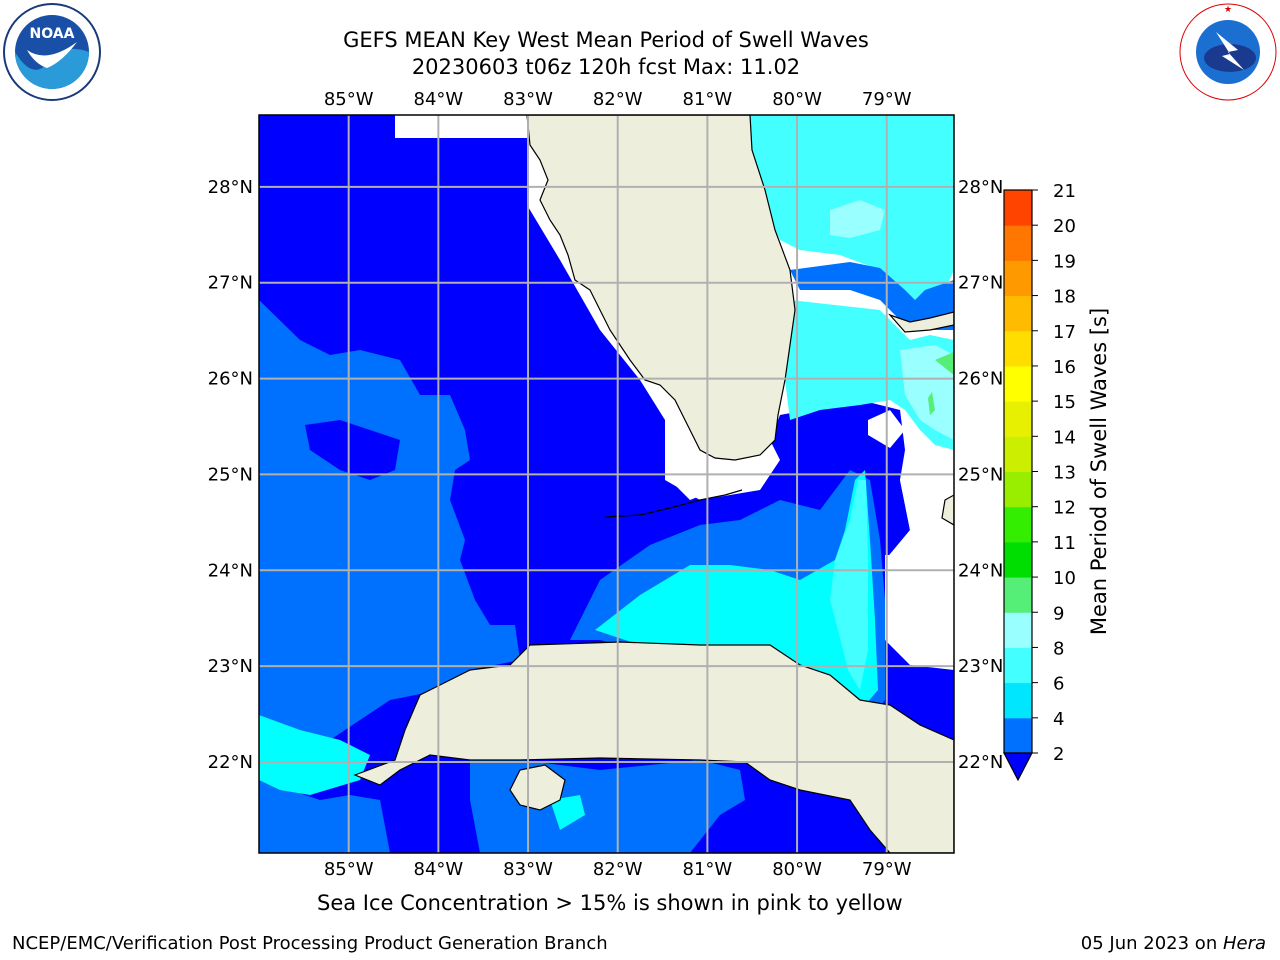 Image resolution: width=1280 pixels, height=960 pixels. What do you see at coordinates (528, 99) in the screenshot?
I see `lon-label-top: 83°W` at bounding box center [528, 99].